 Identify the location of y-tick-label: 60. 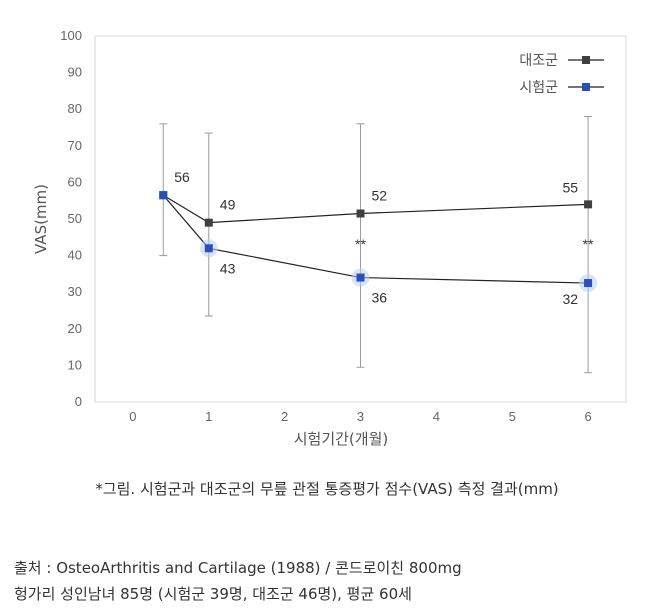
(75, 181).